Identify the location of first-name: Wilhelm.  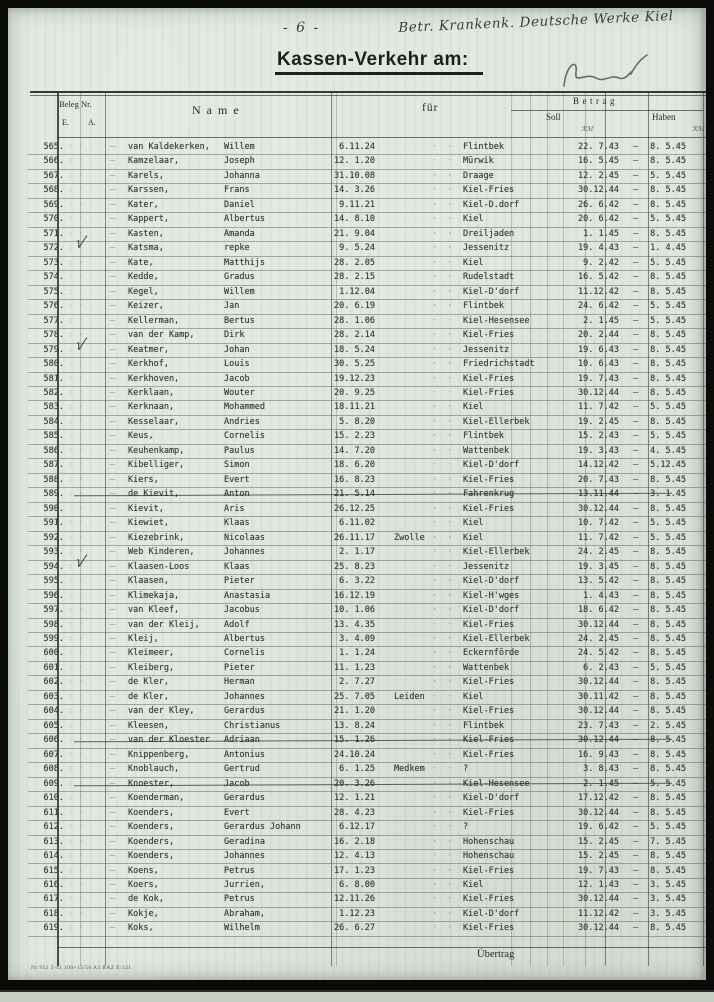
(242, 928).